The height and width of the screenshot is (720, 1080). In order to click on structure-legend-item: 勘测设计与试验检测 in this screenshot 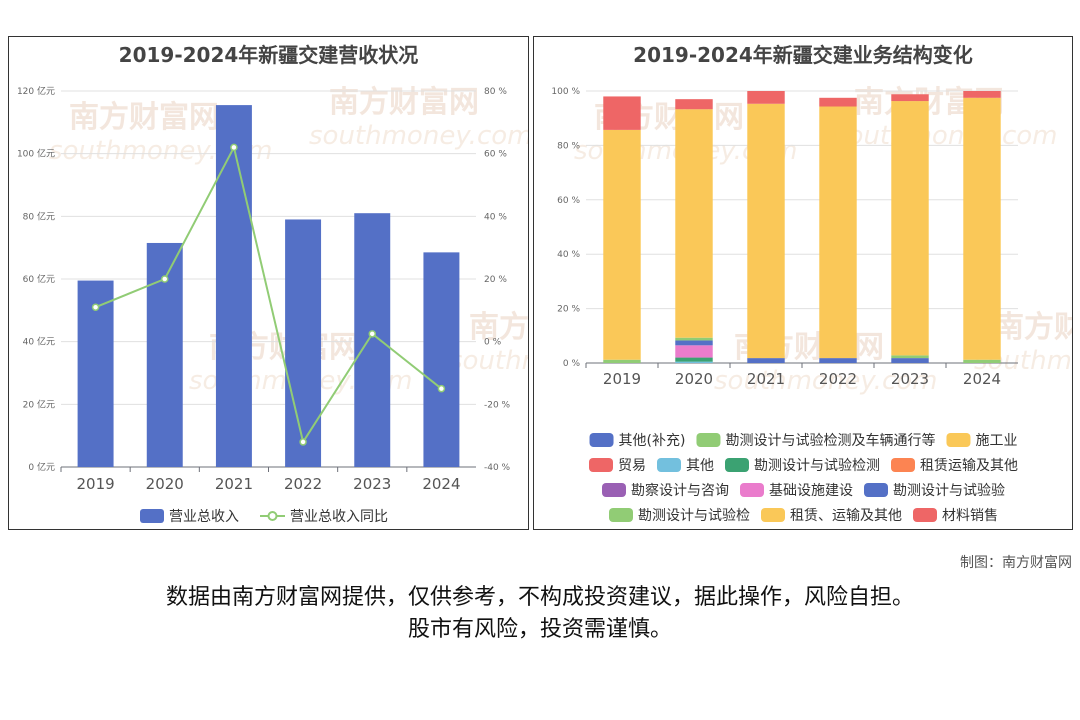, I will do `click(802, 466)`.